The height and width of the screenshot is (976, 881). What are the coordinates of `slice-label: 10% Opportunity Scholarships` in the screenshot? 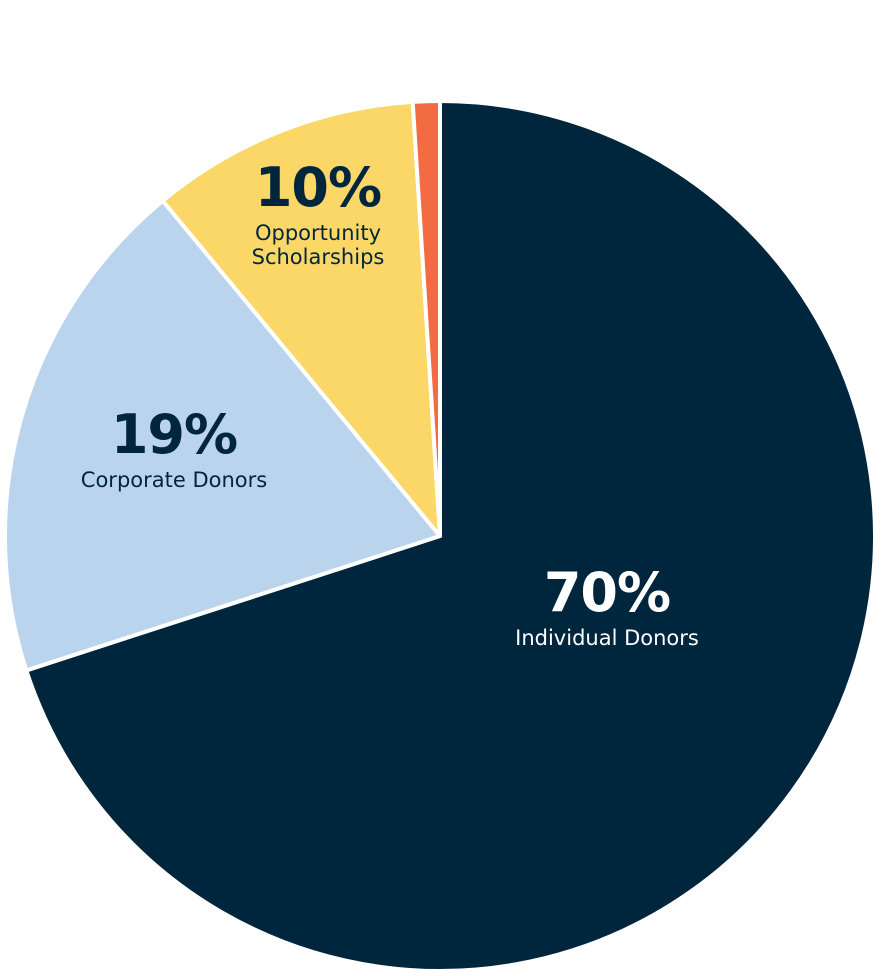 It's located at (318, 213).